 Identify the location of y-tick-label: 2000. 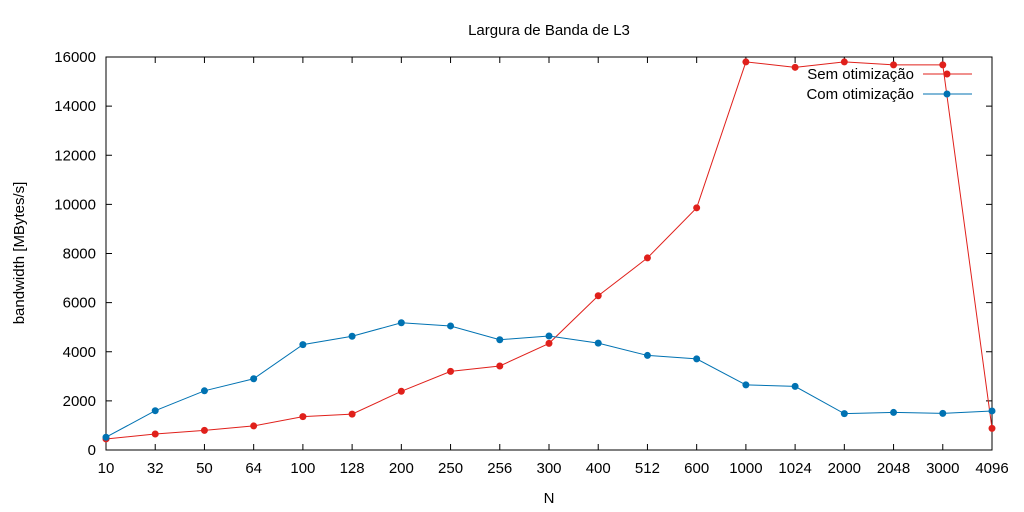
(79, 401).